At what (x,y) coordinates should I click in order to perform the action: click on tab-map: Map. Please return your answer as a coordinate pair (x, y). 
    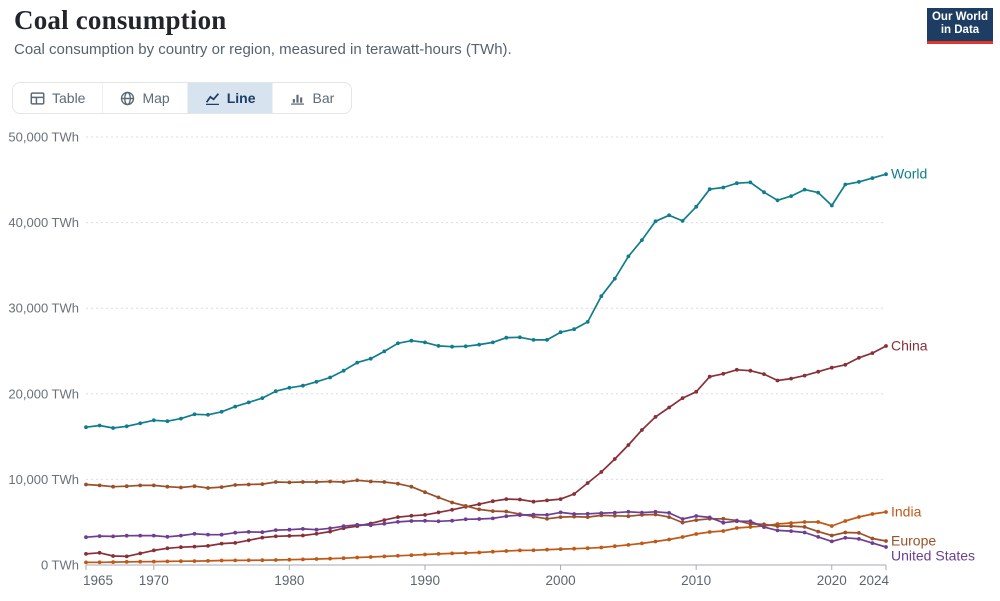
    Looking at the image, I should click on (144, 98).